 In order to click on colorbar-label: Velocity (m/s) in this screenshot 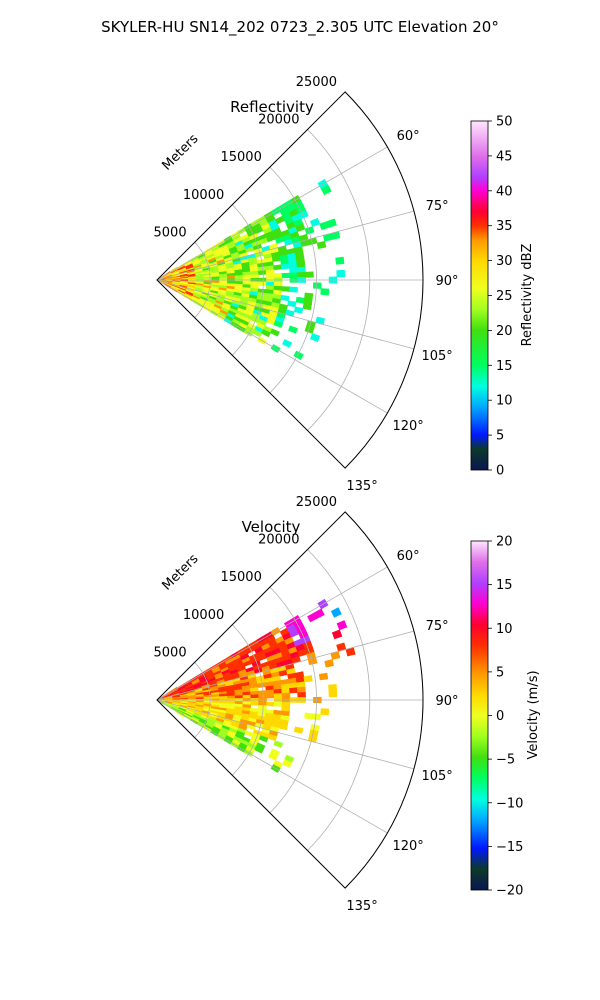, I will do `click(533, 714)`.